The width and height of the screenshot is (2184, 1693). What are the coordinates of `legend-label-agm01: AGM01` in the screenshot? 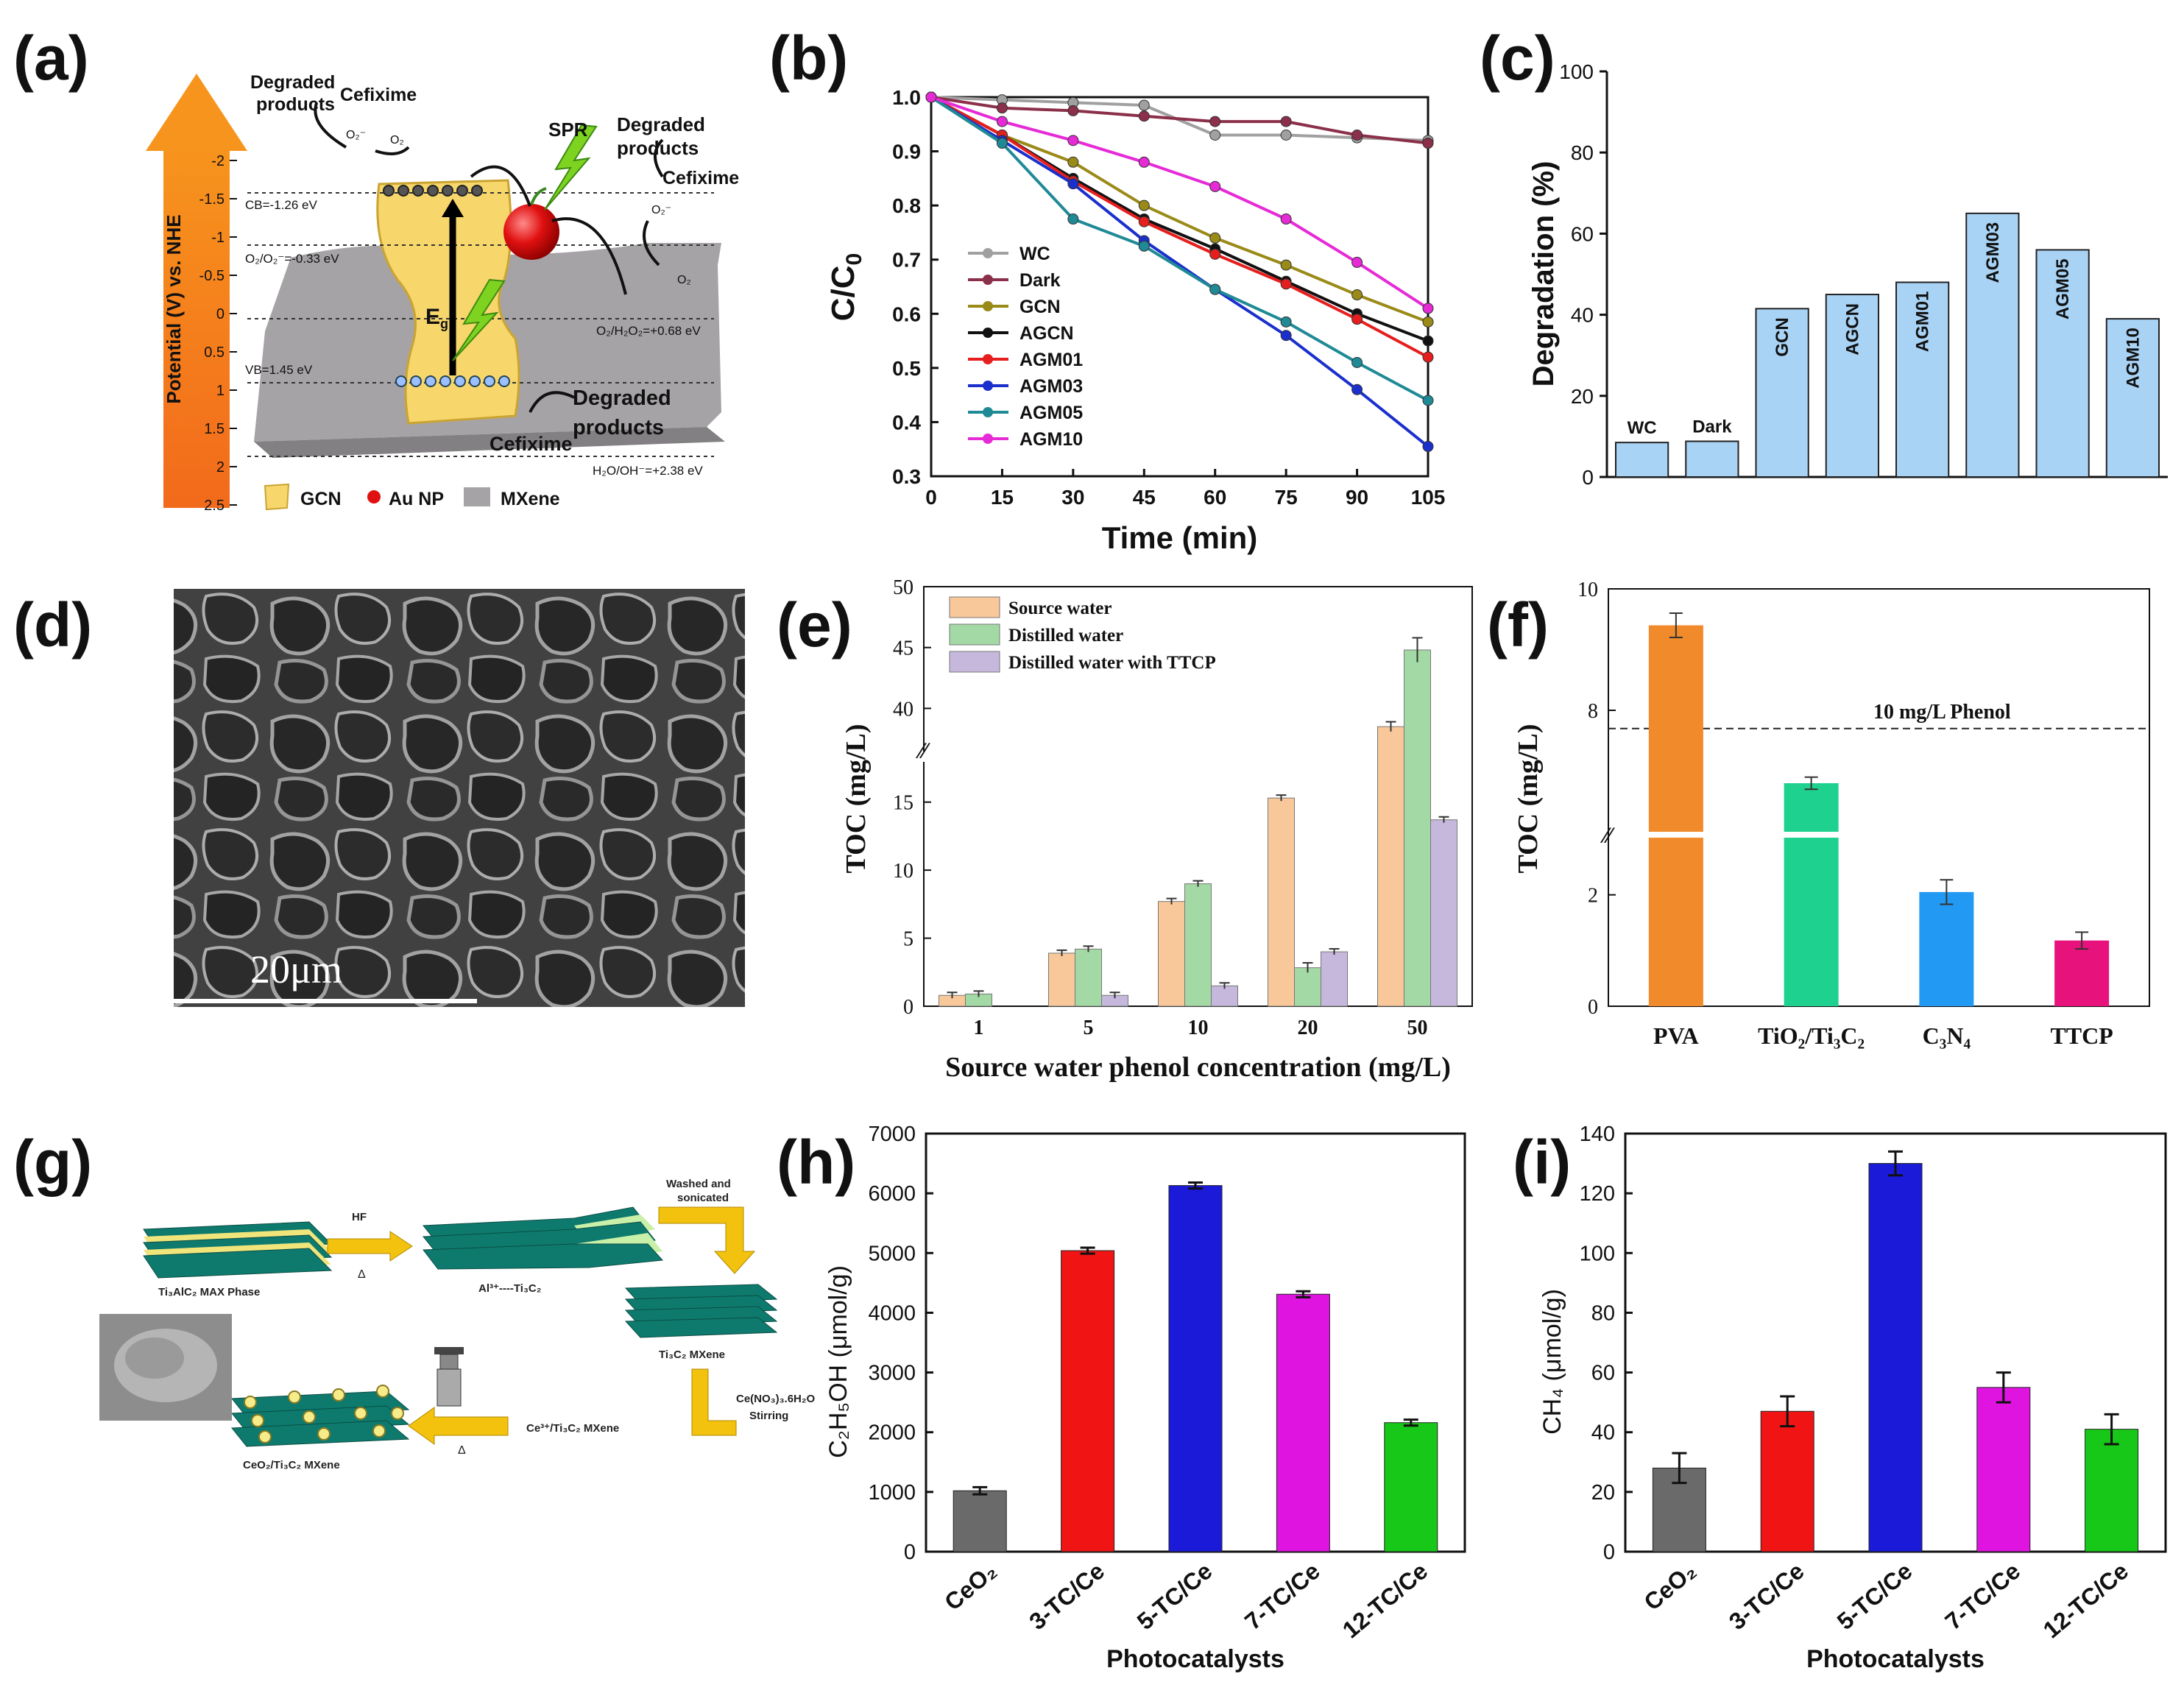 It's located at (1051, 360).